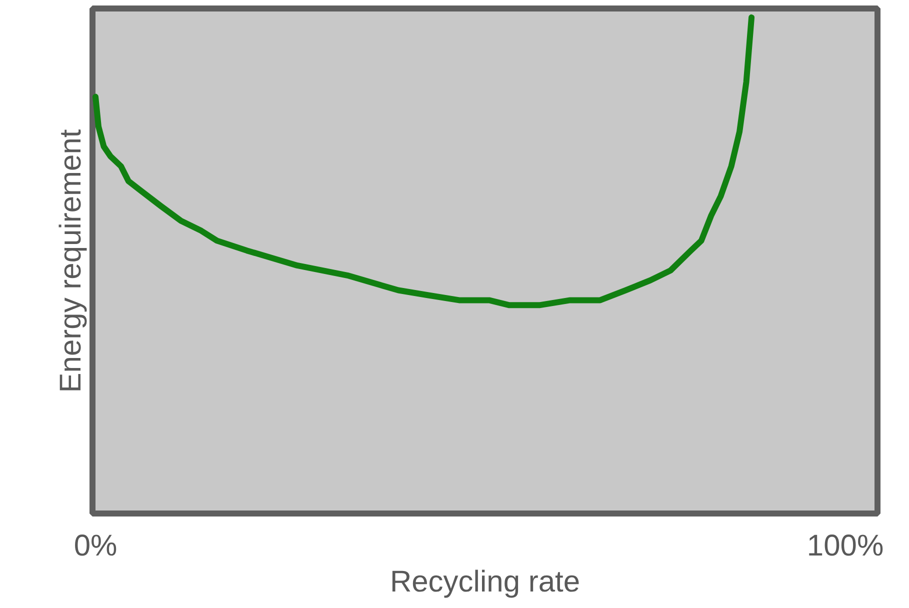  Describe the element at coordinates (845, 546) in the screenshot. I see `x-tick-label: 100%` at that location.